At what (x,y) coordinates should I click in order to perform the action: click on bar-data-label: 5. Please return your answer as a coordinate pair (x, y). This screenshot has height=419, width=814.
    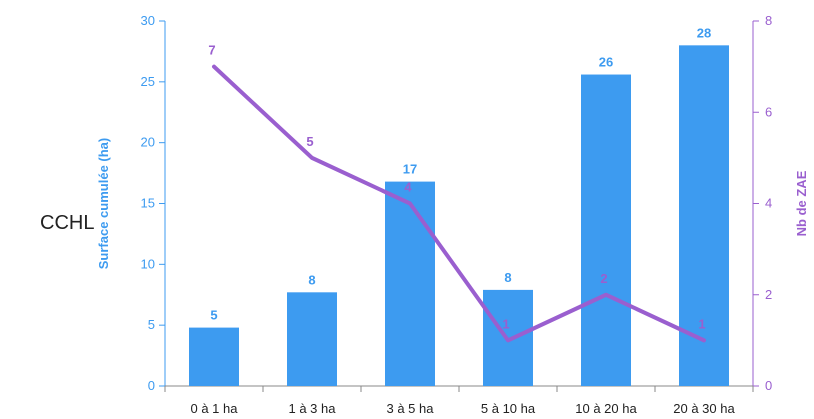
    Looking at the image, I should click on (213, 315).